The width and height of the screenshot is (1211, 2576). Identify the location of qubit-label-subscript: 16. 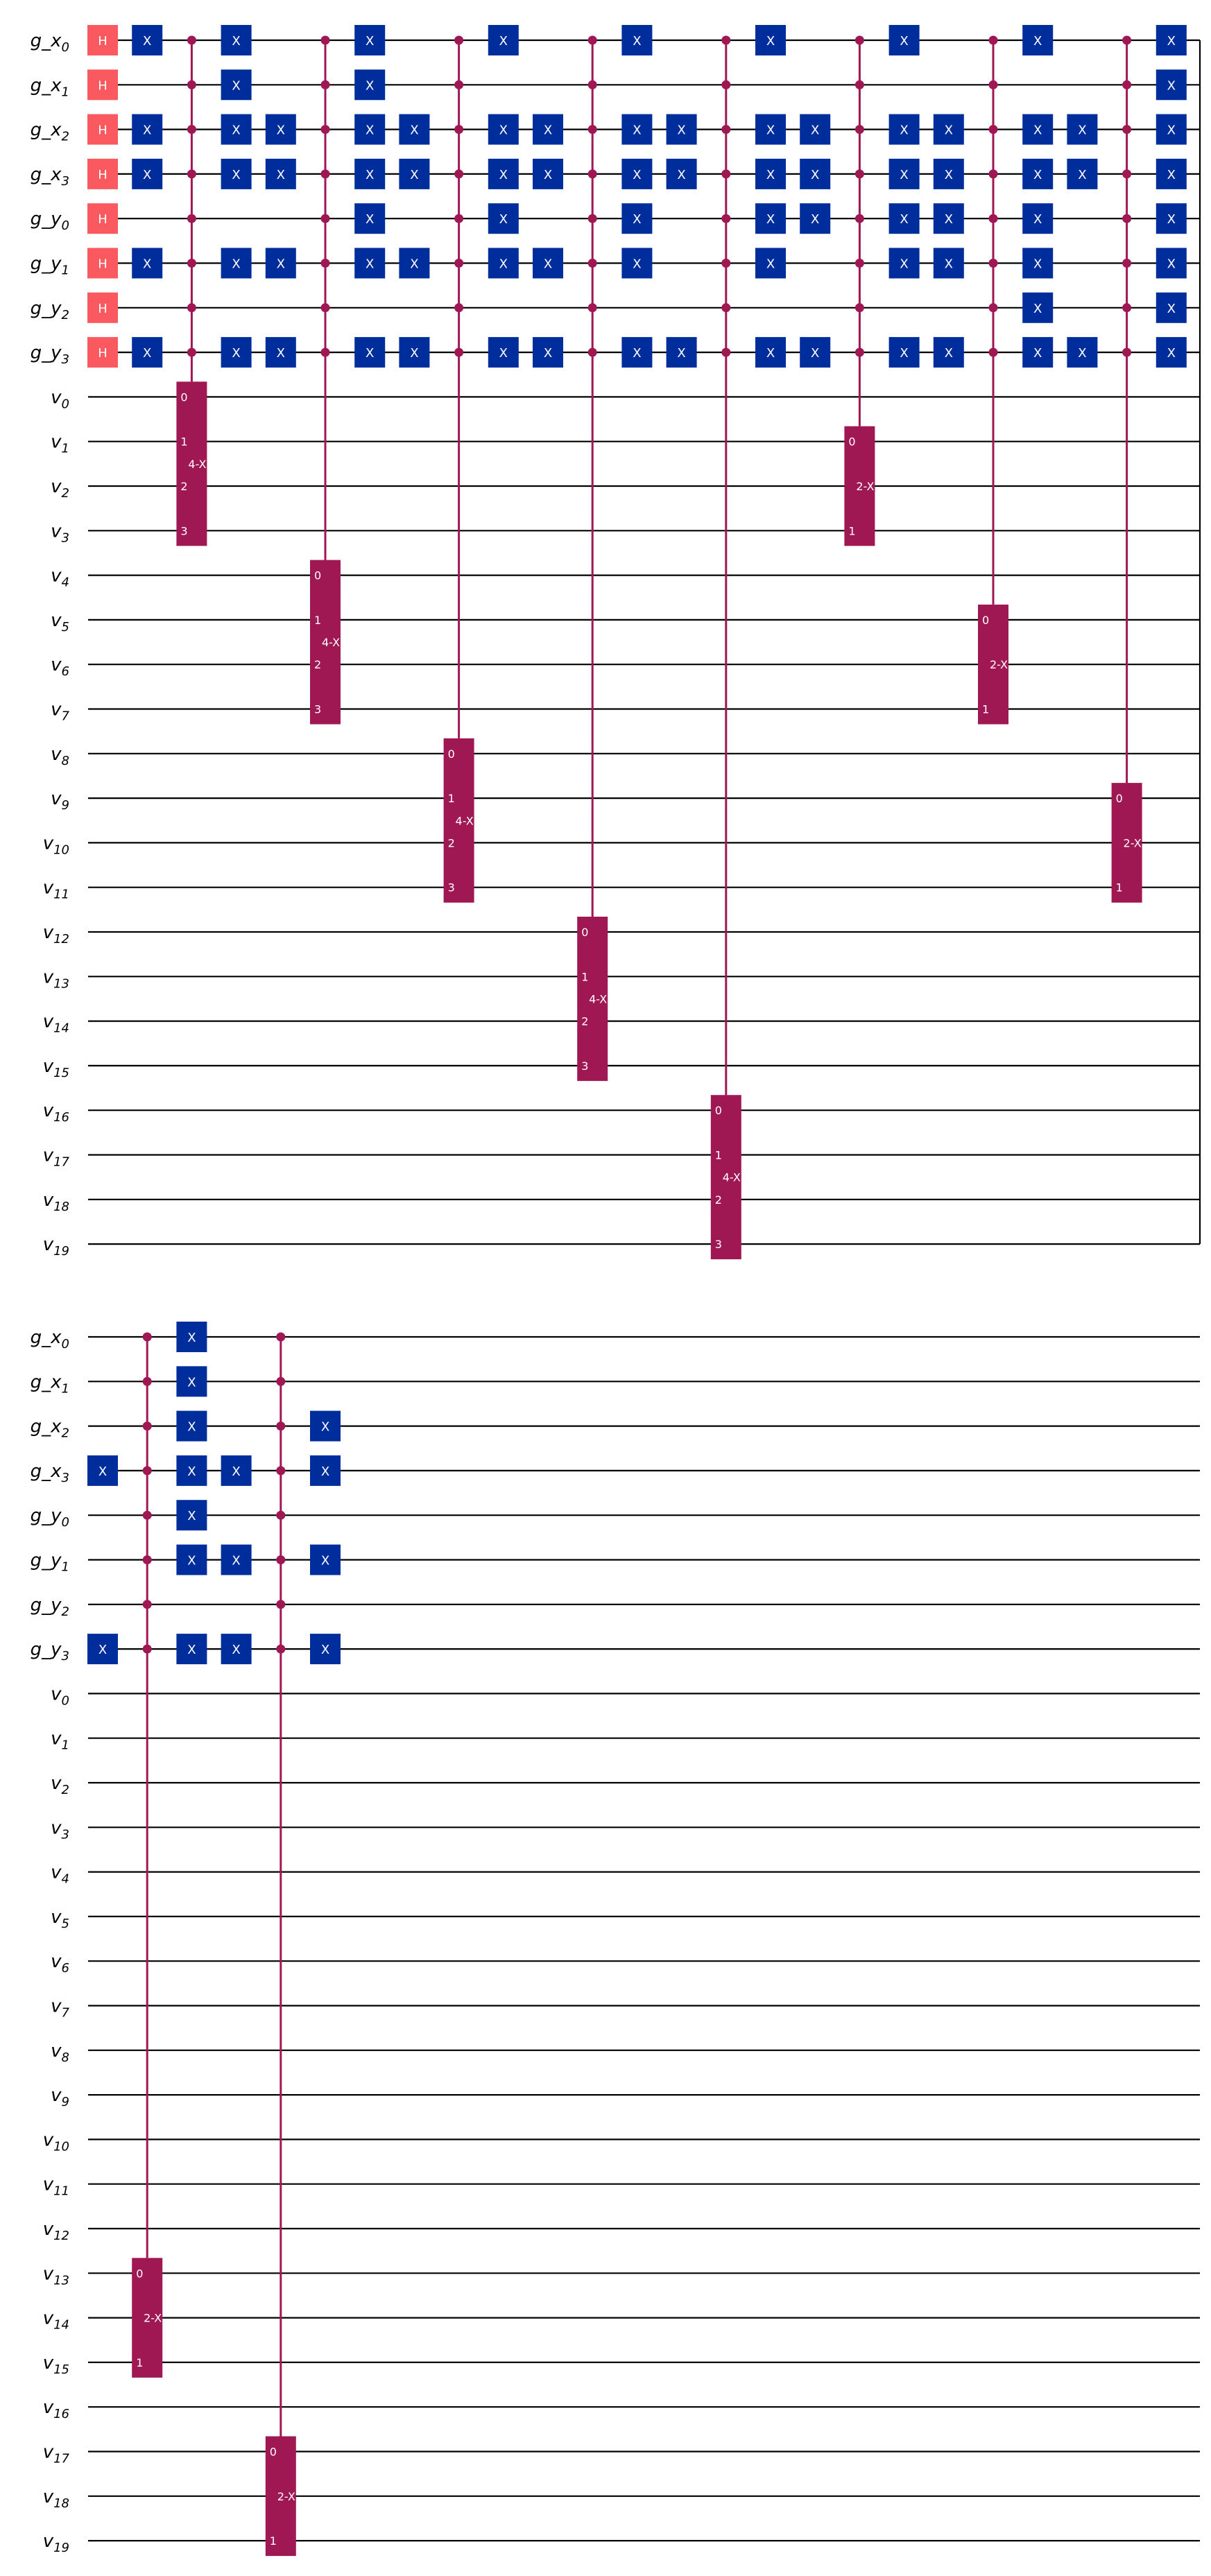
(61, 2414).